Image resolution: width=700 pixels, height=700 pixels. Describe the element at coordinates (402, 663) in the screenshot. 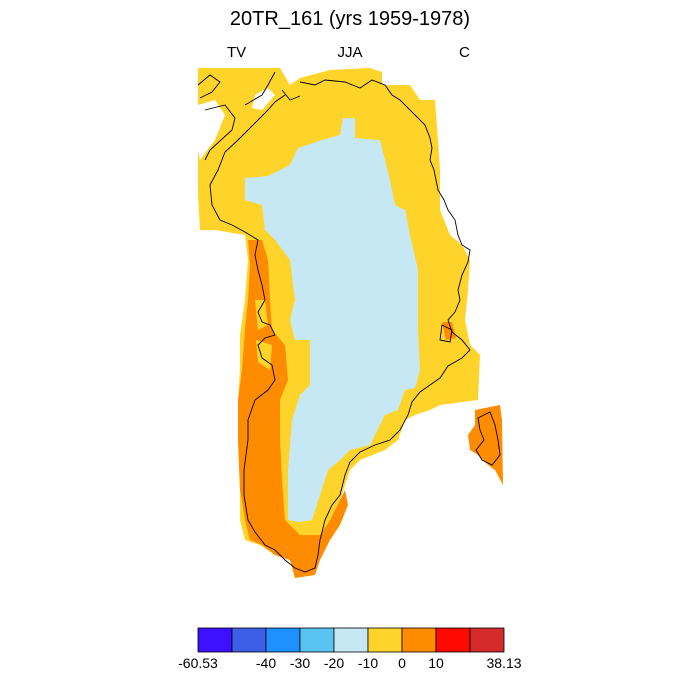

I see `colorbar-tick-label: 0` at that location.